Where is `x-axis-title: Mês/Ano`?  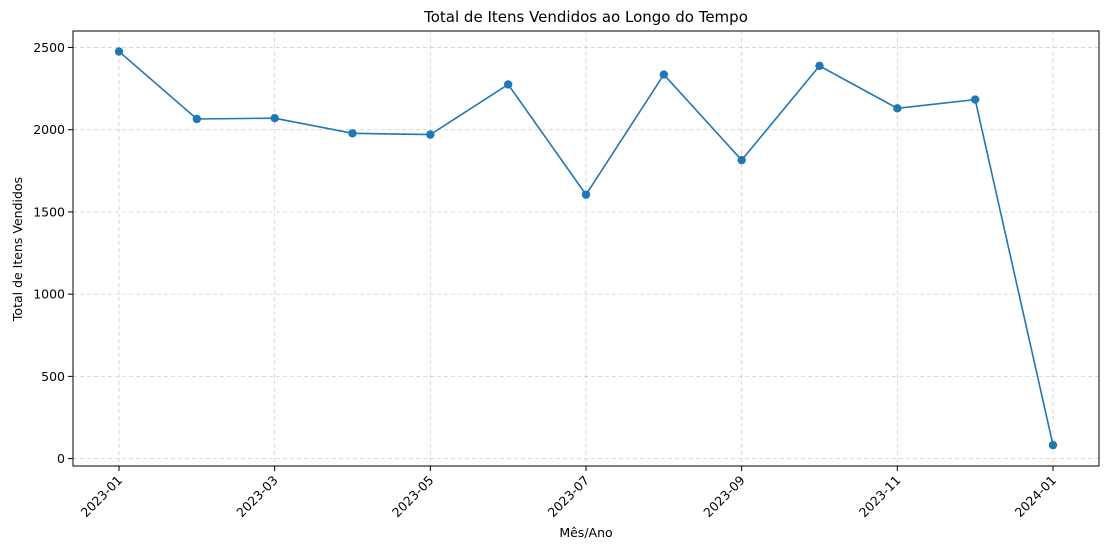
x-axis-title: Mês/Ano is located at coordinates (585, 532).